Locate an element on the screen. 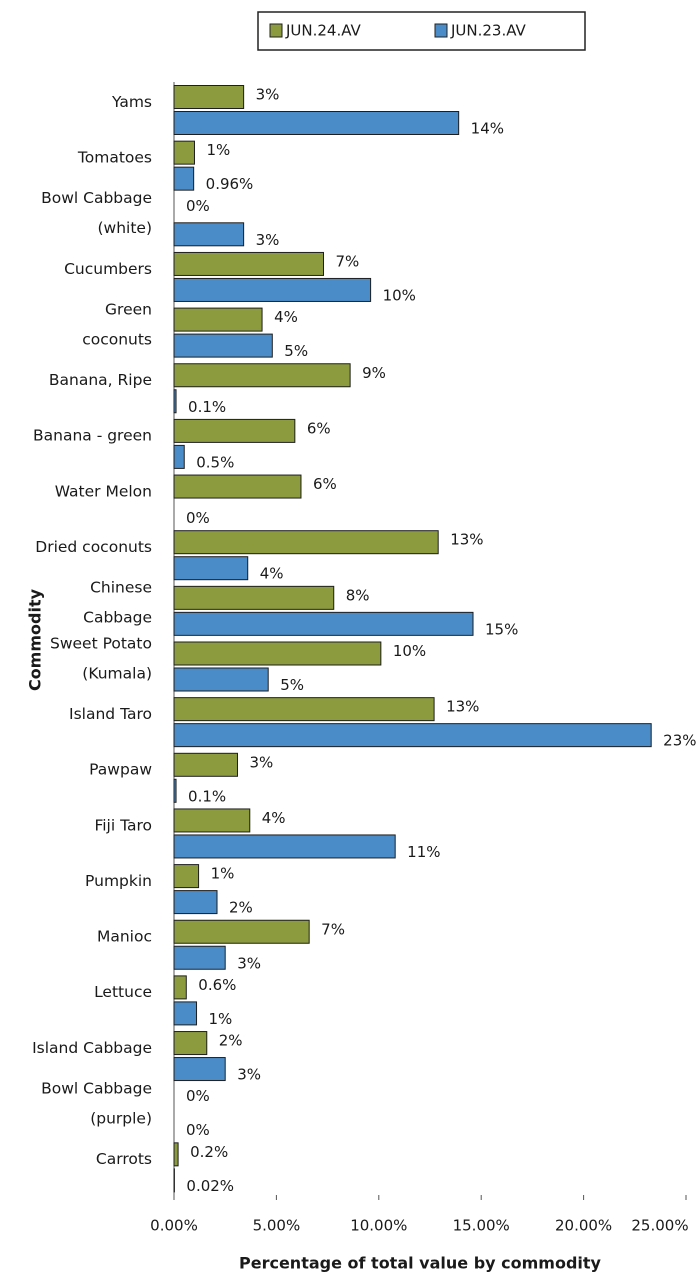  y-tick-label: Sweet Potato (Kumala) is located at coordinates (101, 658).